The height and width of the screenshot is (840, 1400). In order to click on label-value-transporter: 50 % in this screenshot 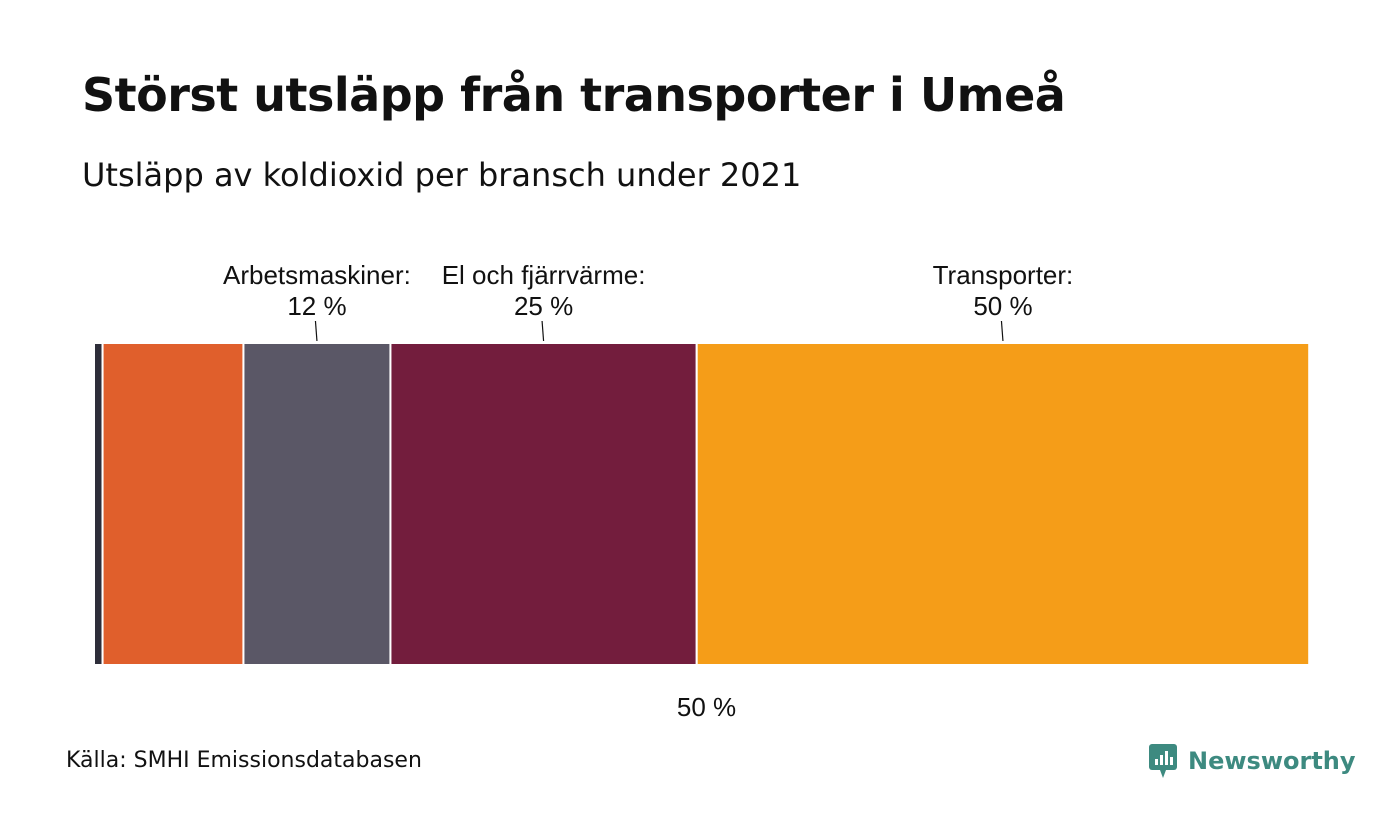, I will do `click(1002, 306)`.